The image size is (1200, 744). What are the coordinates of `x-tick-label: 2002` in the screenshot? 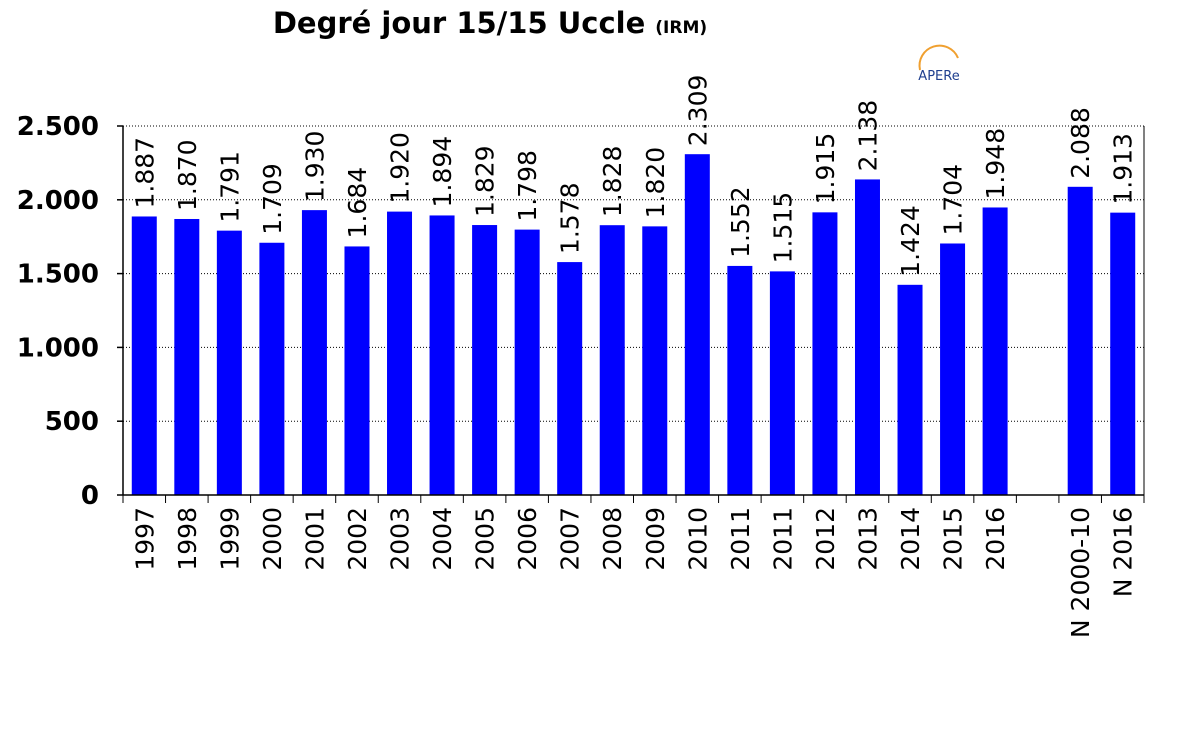 It's located at (357, 539).